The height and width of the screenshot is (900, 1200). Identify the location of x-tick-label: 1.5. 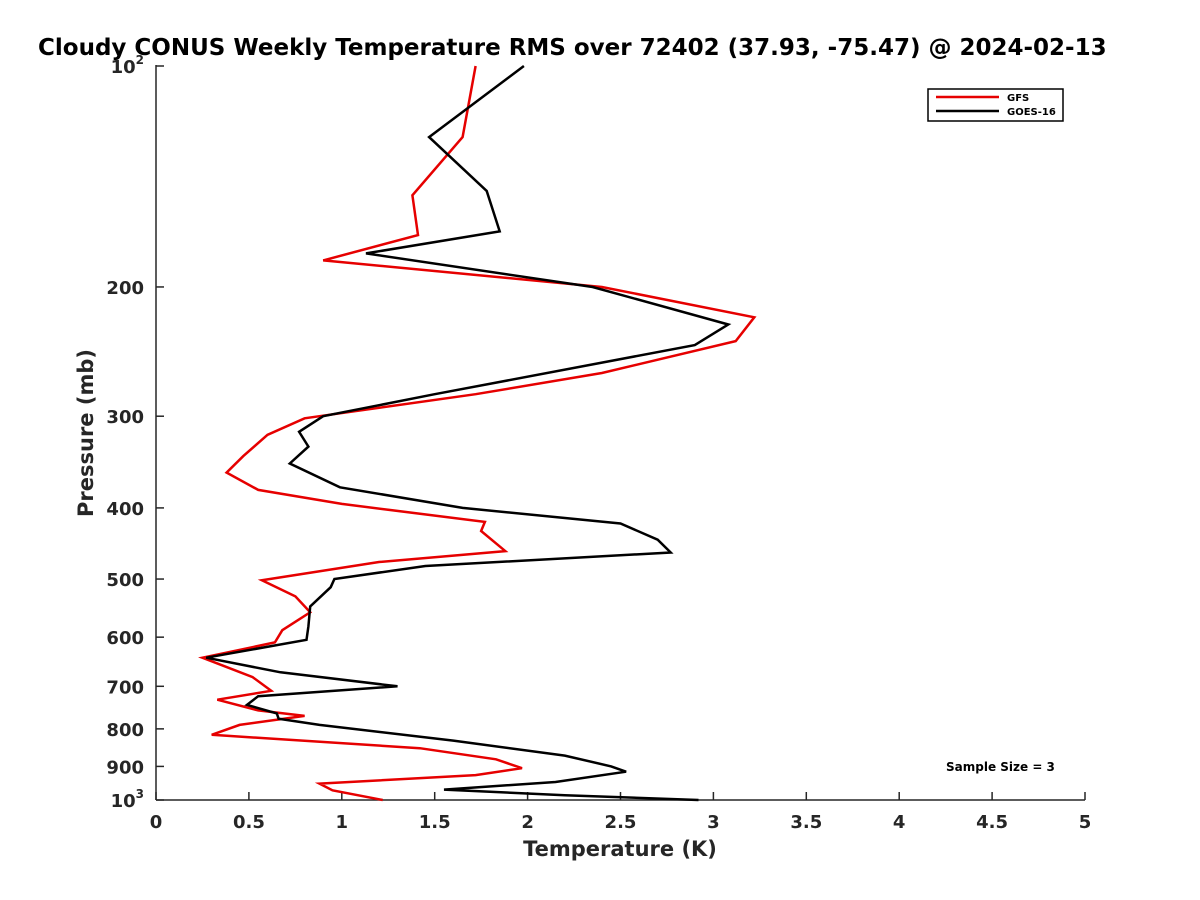
(435, 822).